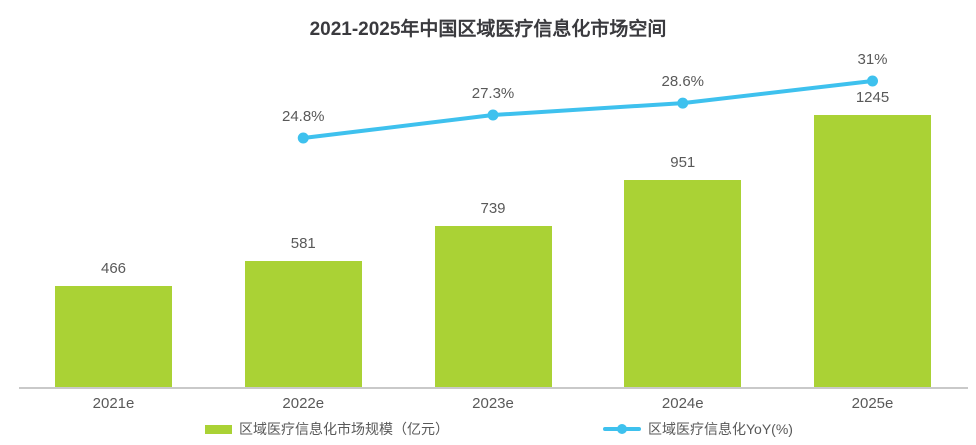  What do you see at coordinates (303, 243) in the screenshot?
I see `bar-value-label: 581` at bounding box center [303, 243].